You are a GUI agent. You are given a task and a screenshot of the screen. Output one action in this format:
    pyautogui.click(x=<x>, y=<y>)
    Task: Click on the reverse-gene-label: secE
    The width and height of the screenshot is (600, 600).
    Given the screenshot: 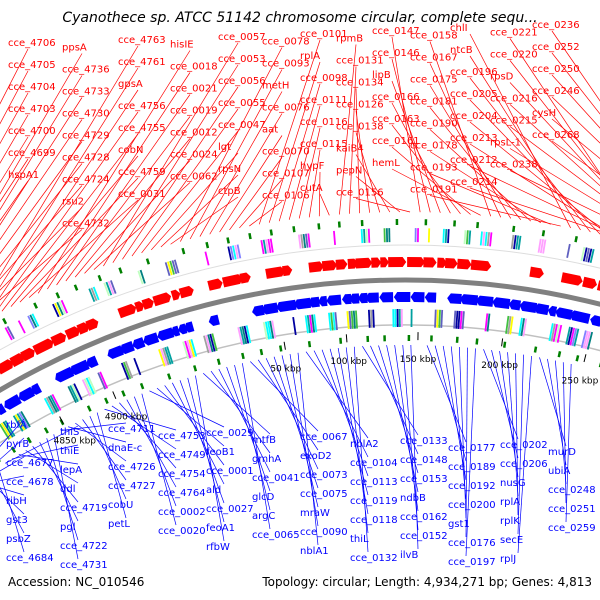 What is the action you would take?
    pyautogui.click(x=511, y=540)
    